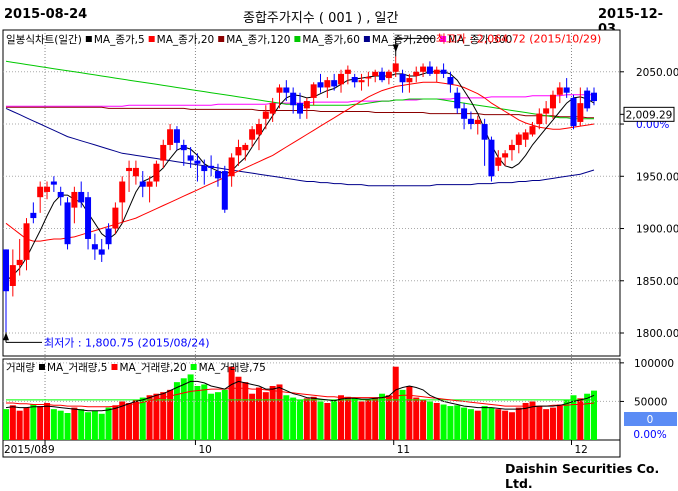 This screenshot has height=491, width=678. I want to click on current-value-box, so click(649, 114).